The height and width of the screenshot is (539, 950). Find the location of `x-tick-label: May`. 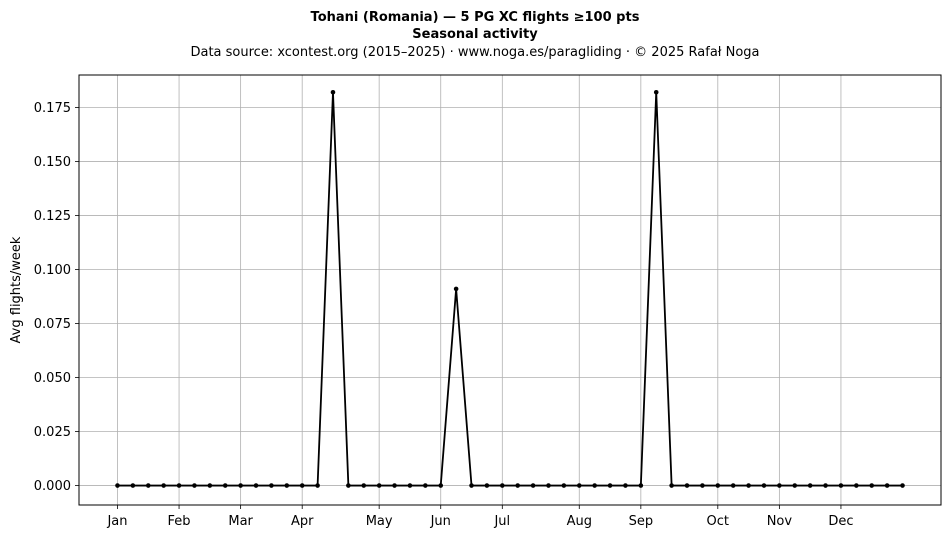

x-tick-label: May is located at coordinates (379, 521).